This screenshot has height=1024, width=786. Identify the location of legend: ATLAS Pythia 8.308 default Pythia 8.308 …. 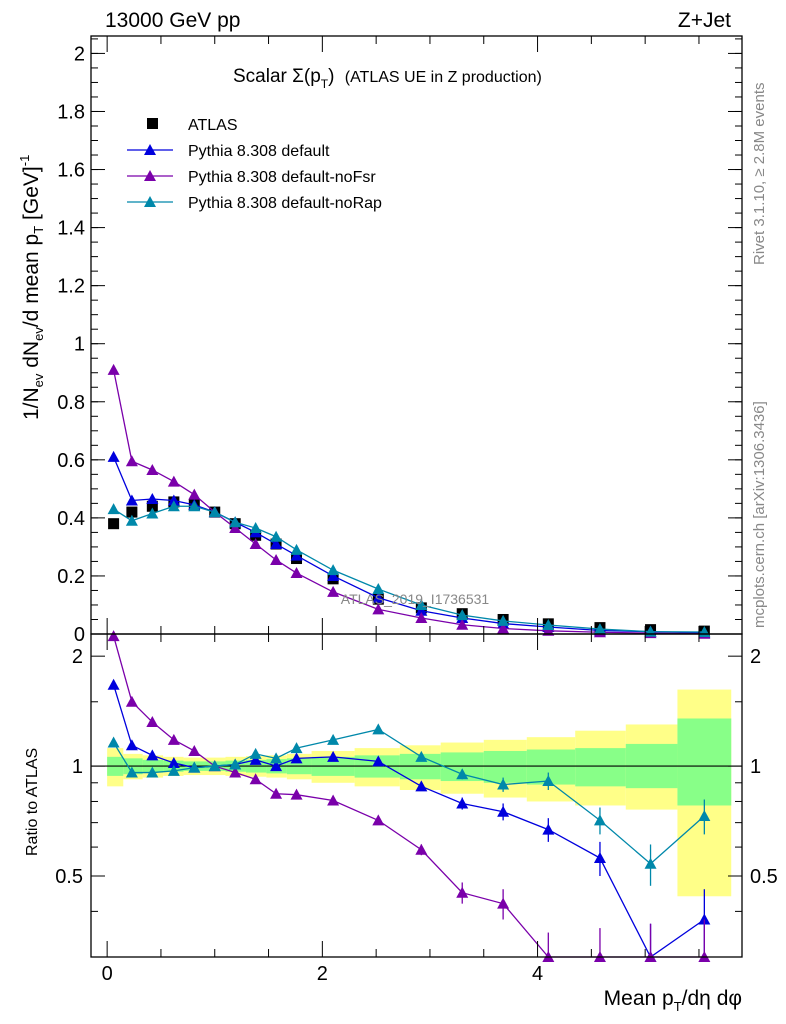
(254, 164).